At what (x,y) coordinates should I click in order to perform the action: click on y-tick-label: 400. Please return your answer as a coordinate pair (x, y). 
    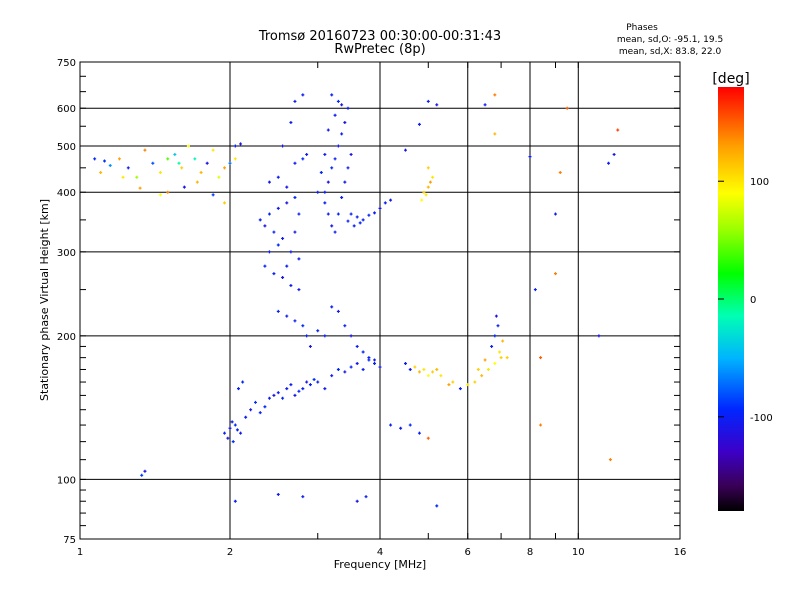
    Looking at the image, I should click on (66, 193).